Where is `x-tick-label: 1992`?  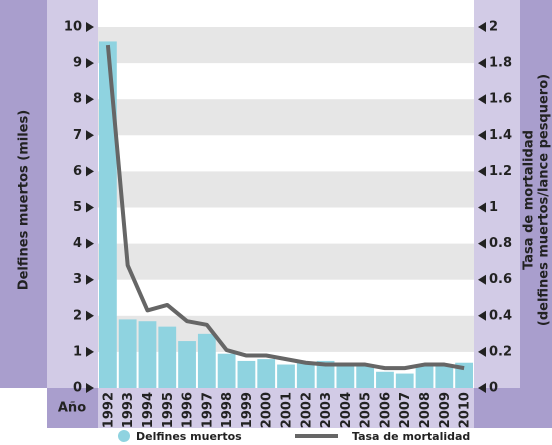 x-tick-label: 1992 is located at coordinates (108, 410).